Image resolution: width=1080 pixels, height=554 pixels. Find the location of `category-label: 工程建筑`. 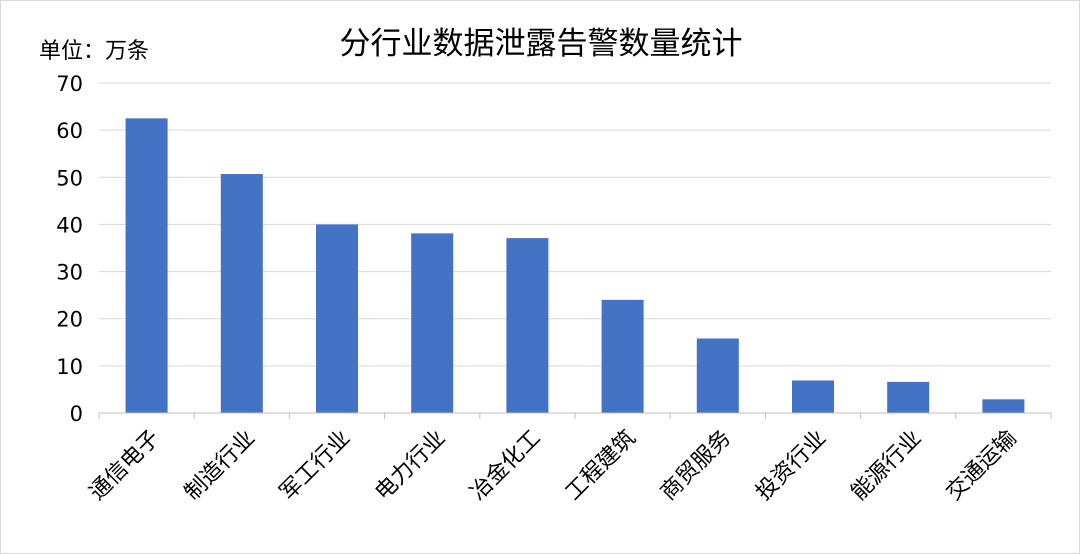

category-label: 工程建筑 is located at coordinates (601, 466).